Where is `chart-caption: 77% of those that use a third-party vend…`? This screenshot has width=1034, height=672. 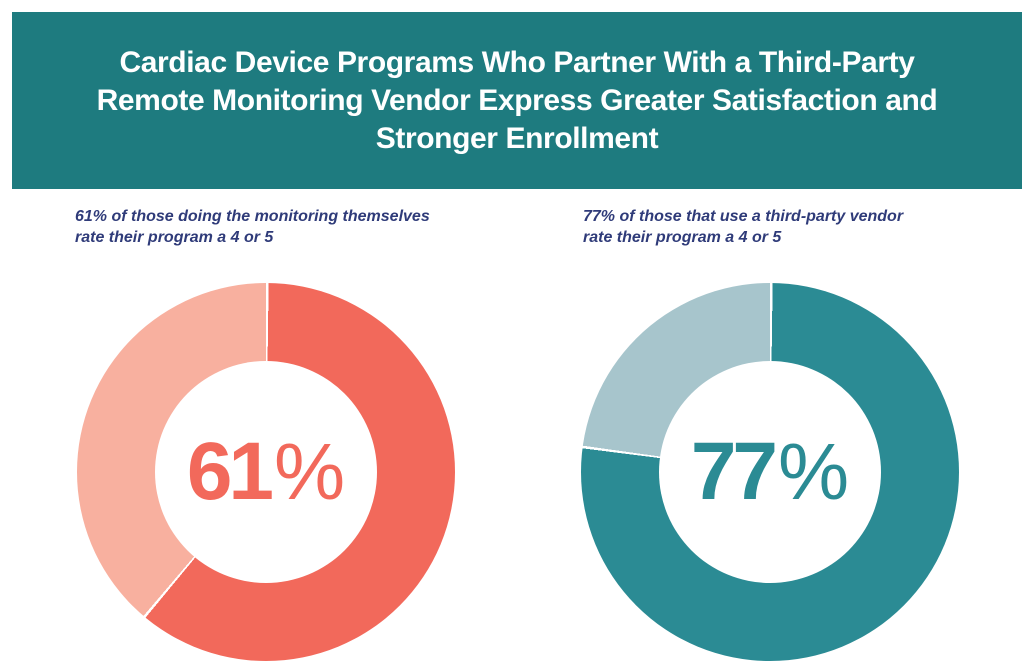
chart-caption: 77% of those that use a third-party vend… is located at coordinates (793, 227).